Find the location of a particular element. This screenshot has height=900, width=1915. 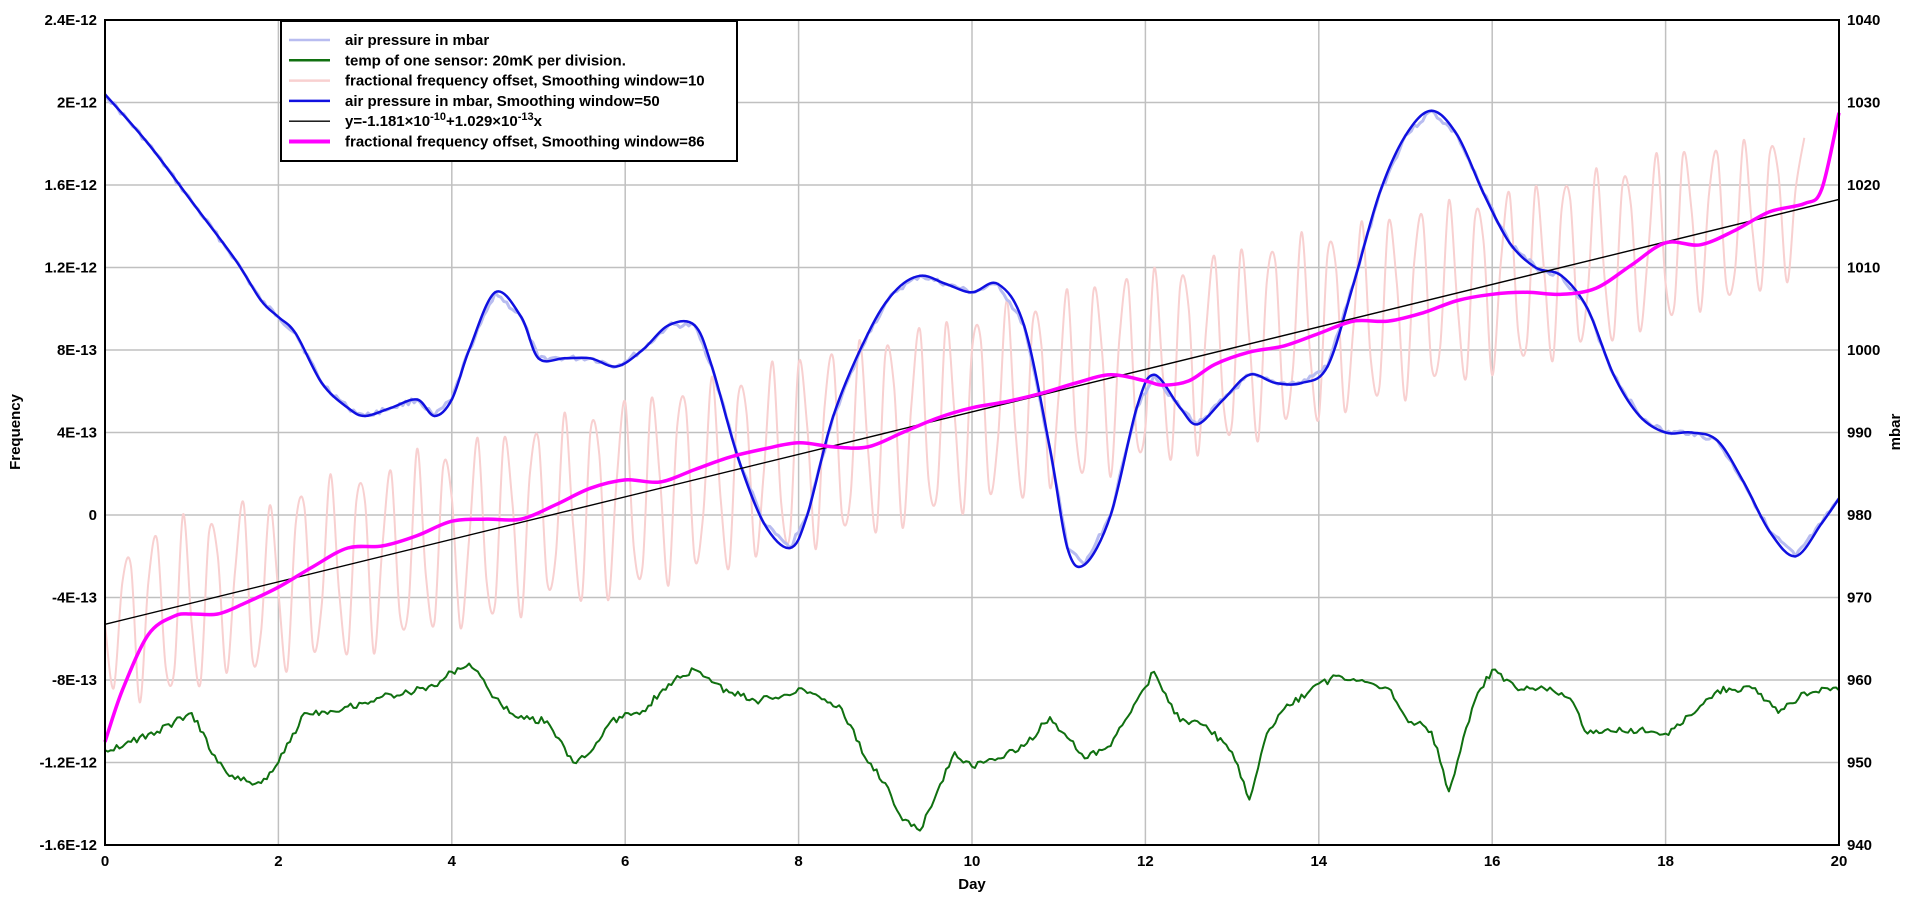

y-axis-title: Frequency is located at coordinates (15, 431).